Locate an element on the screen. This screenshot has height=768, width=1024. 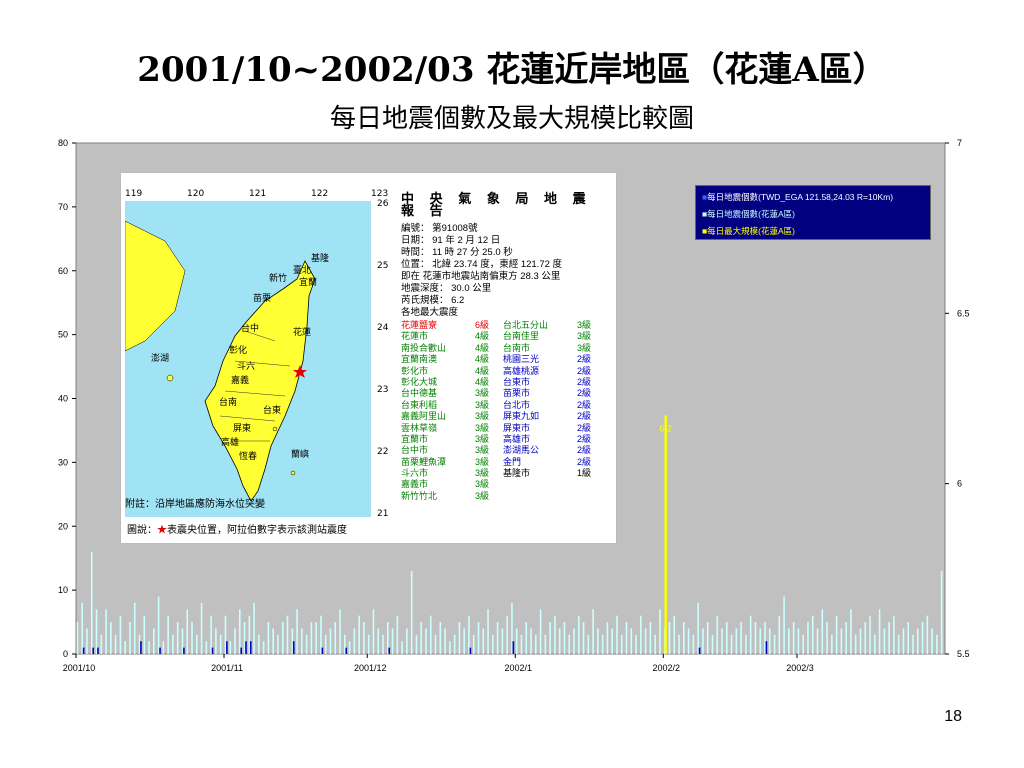
epicenter-star-icon is located at coordinates (300, 371).